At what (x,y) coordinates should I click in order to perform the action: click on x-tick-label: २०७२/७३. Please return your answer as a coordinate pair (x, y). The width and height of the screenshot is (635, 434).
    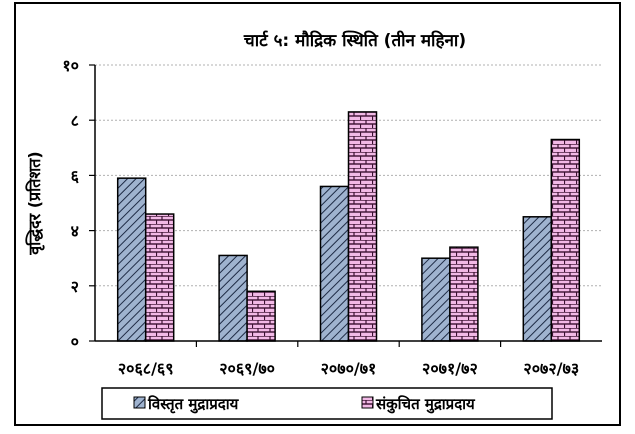
    Looking at the image, I should click on (551, 368).